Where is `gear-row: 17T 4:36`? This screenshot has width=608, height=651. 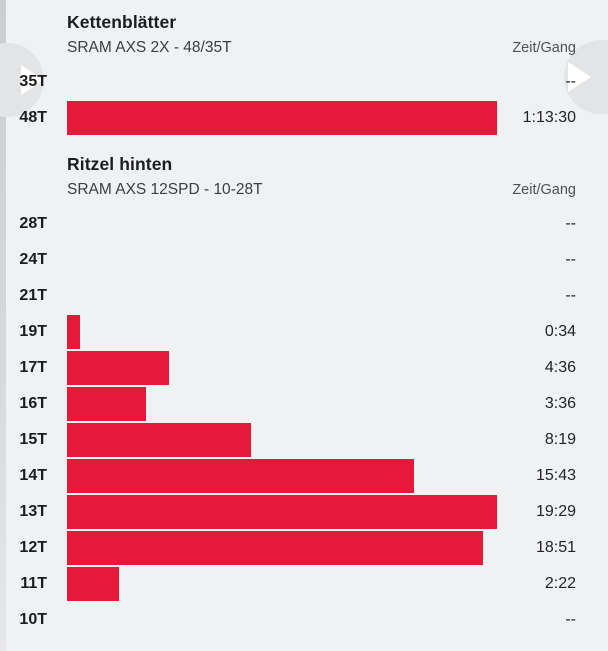
gear-row: 17T 4:36 is located at coordinates (304, 368).